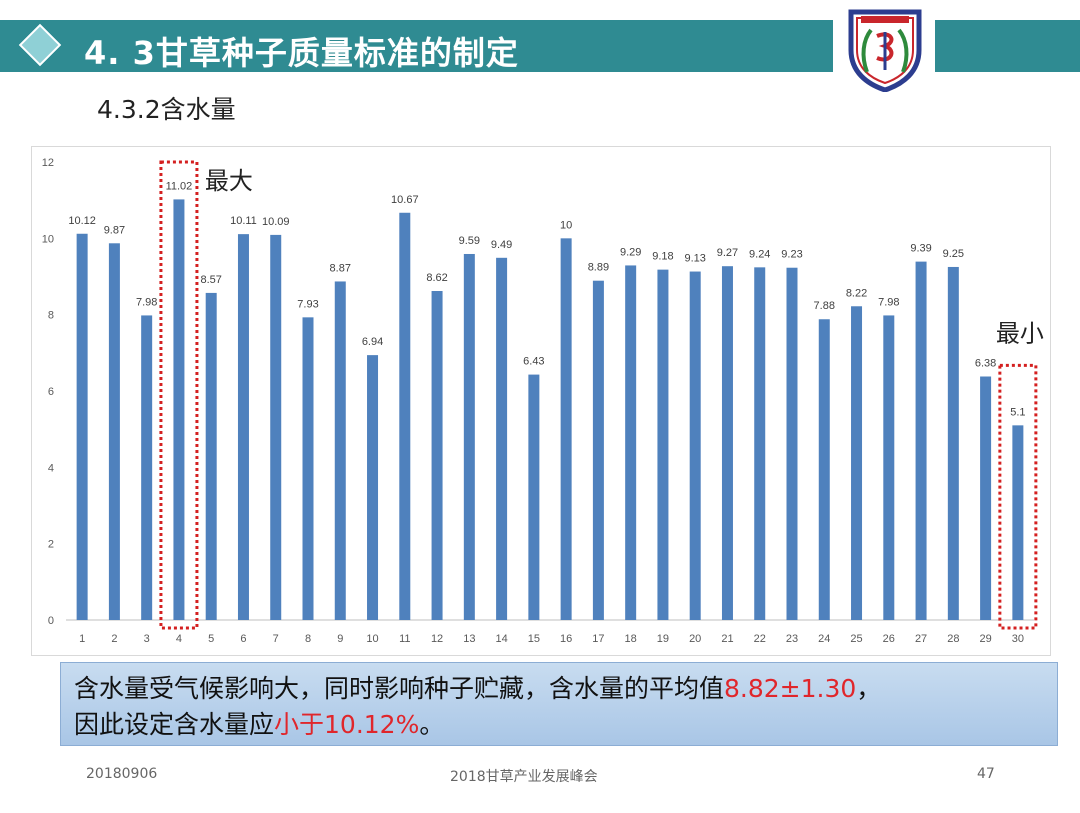 The image size is (1080, 813). I want to click on annotation-label: 最大, so click(229, 181).